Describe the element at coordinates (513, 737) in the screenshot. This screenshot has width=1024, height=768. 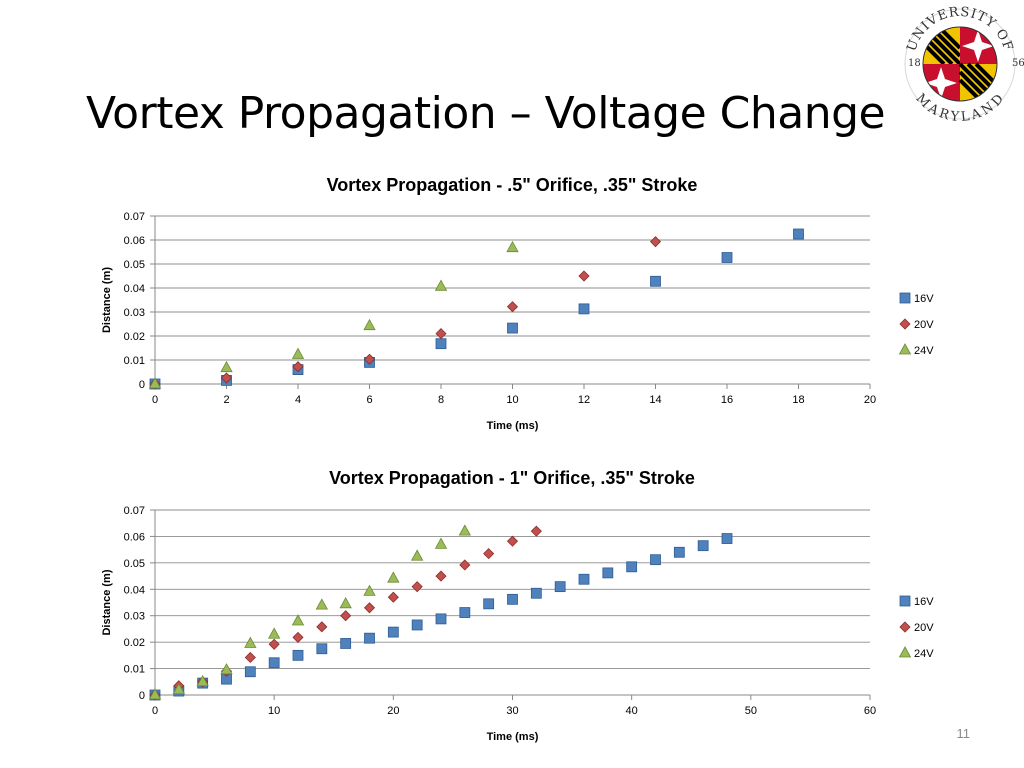
I see `x-axis-label: Time (ms)` at that location.